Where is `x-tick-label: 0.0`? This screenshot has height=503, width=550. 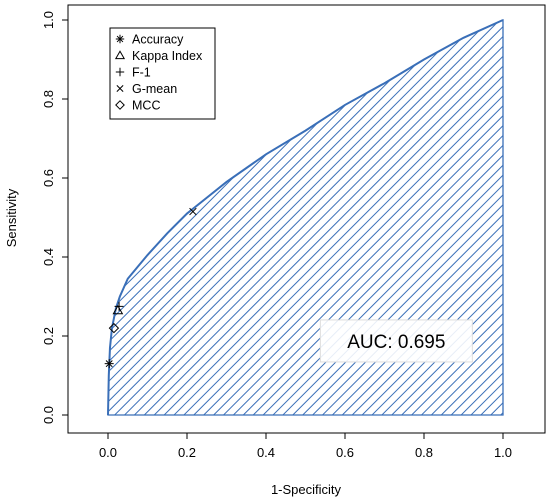
x-tick-label: 0.0 is located at coordinates (108, 452).